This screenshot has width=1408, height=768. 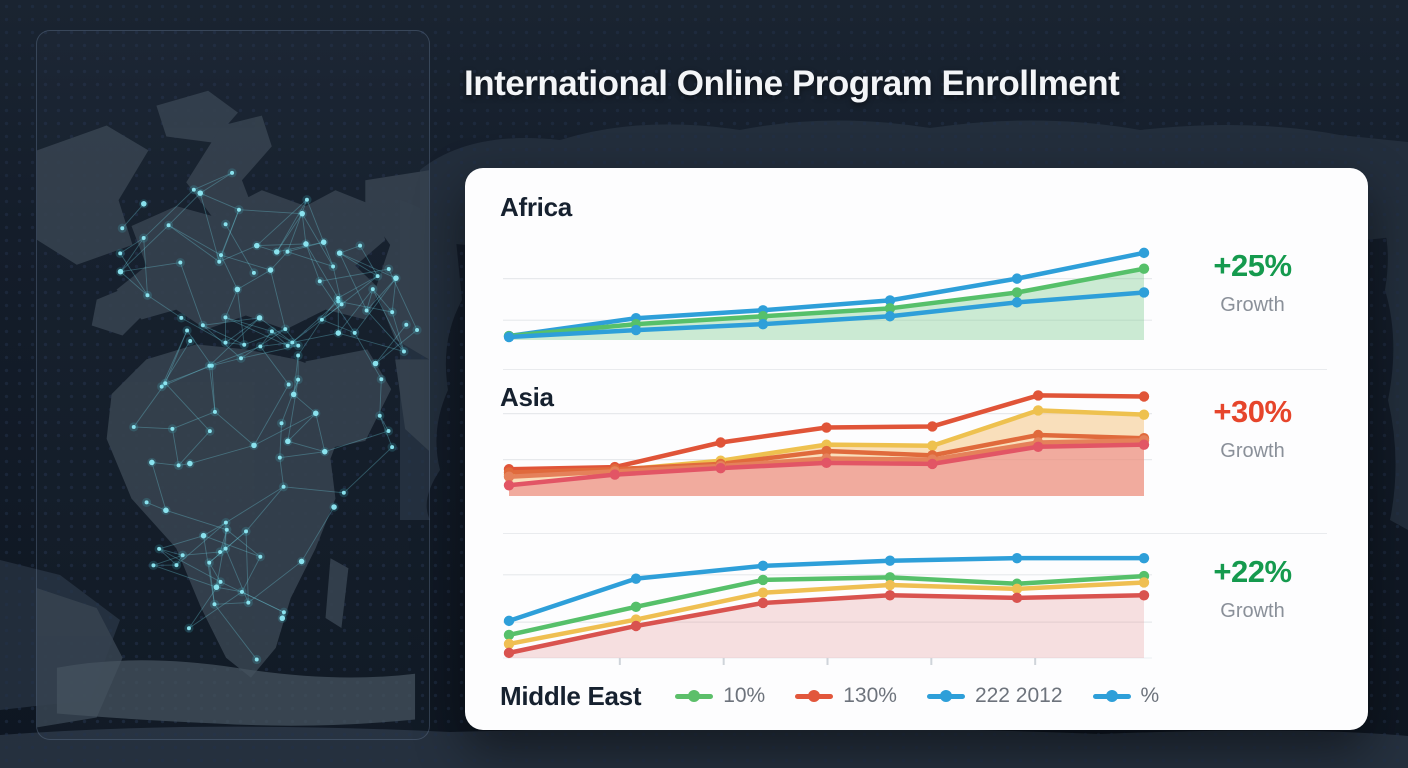 I want to click on continent-europe, so click(x=251, y=260).